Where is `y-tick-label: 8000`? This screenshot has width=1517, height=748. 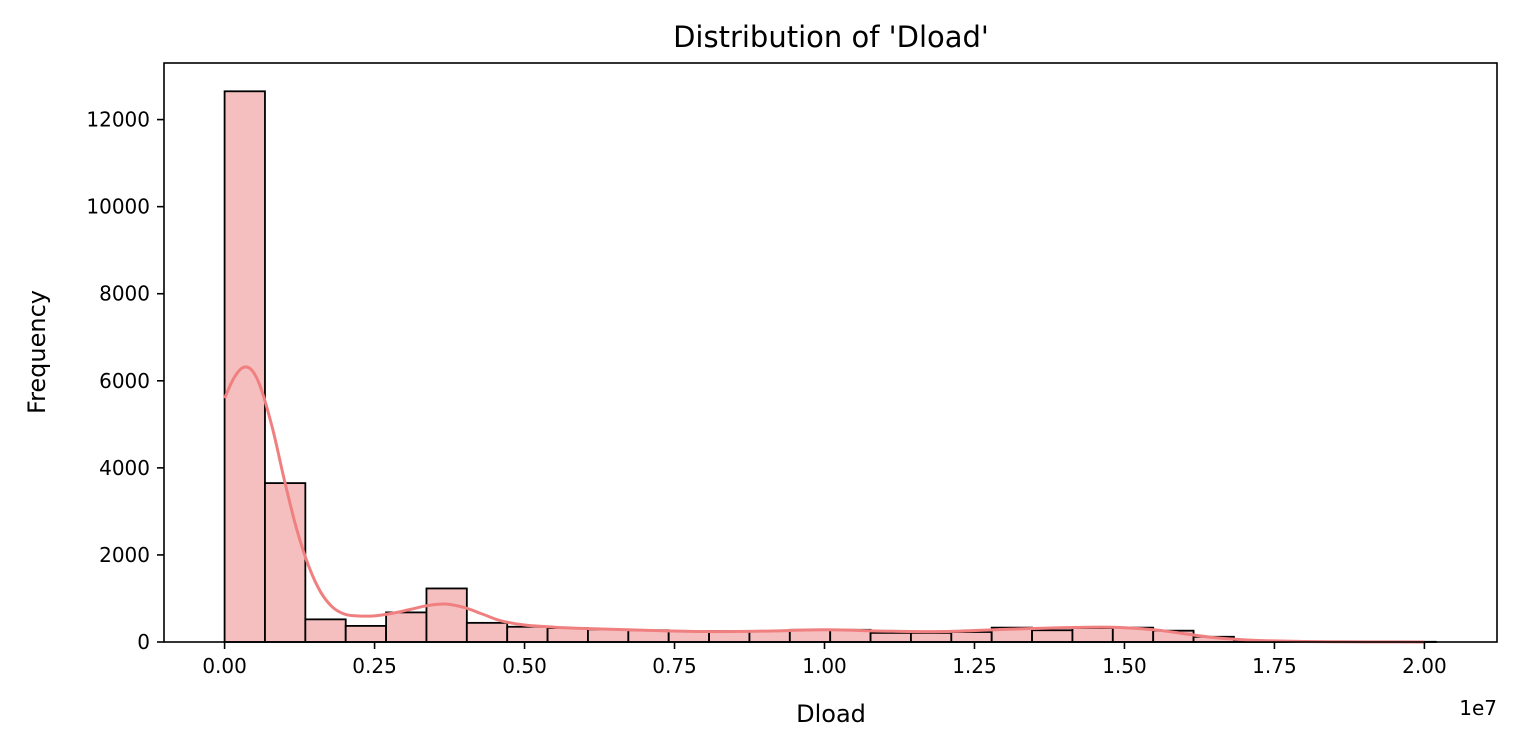
y-tick-label: 8000 is located at coordinates (124, 294).